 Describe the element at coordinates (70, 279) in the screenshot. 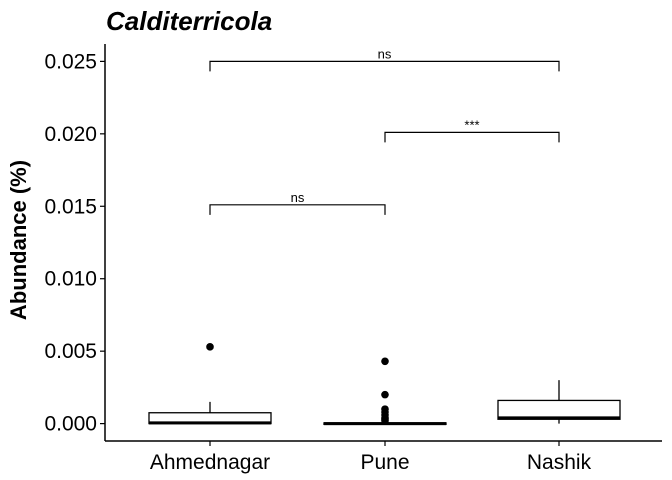

I see `y-tick-label: 0.010` at that location.